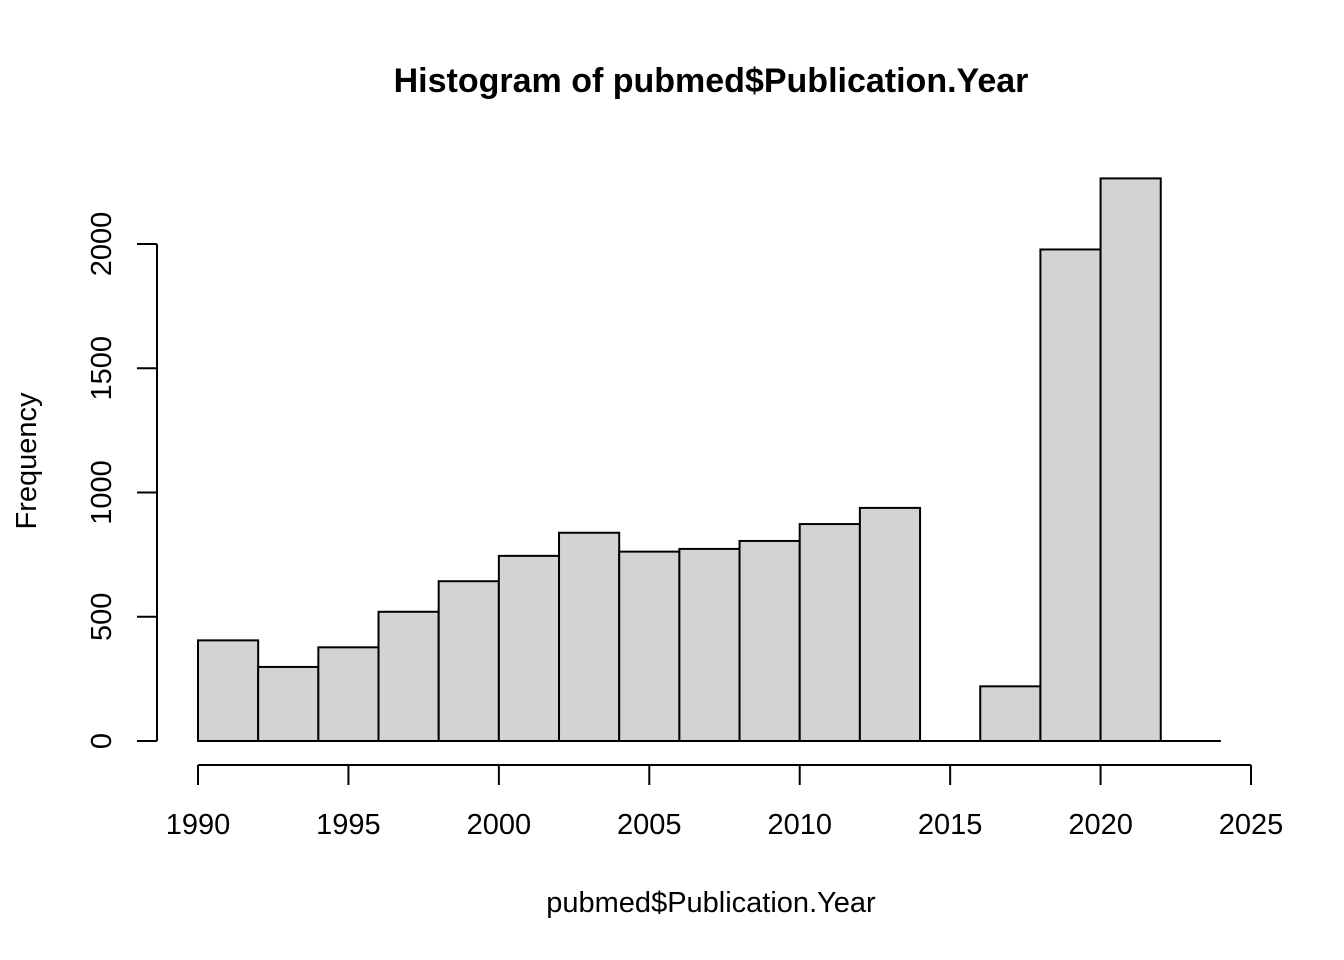 The height and width of the screenshot is (960, 1344). I want to click on y-tick-label-0: 0, so click(102, 741).